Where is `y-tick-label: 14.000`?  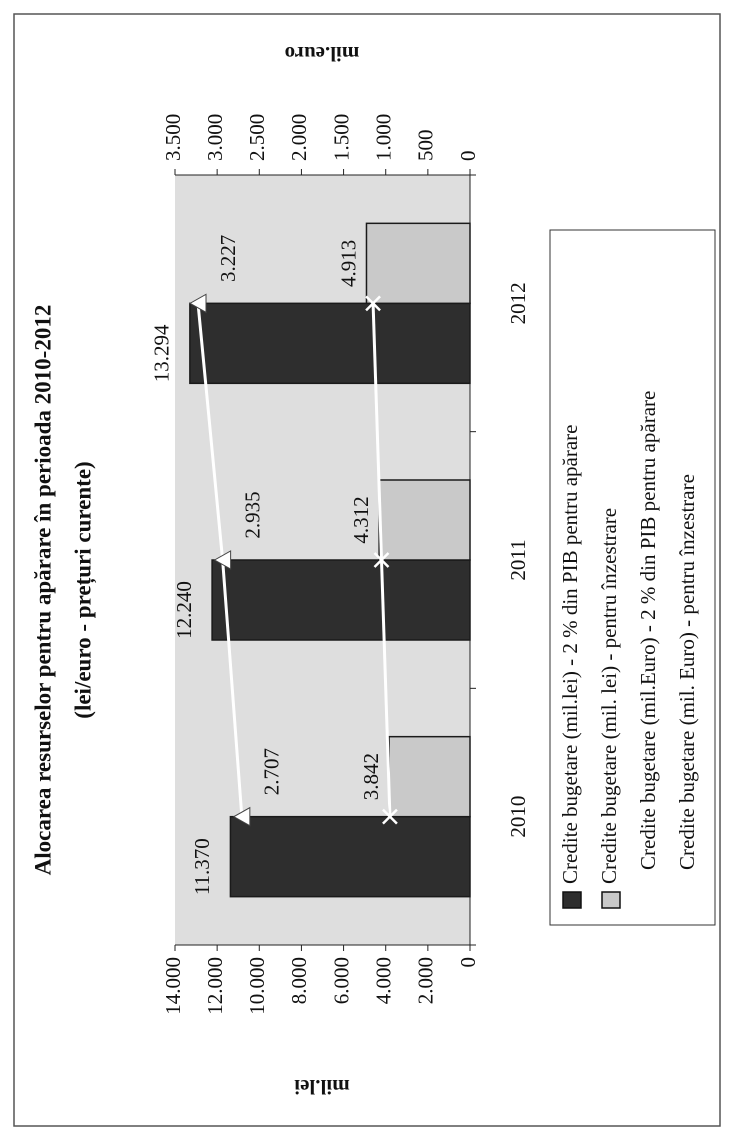
y-tick-label: 14.000 is located at coordinates (173, 986).